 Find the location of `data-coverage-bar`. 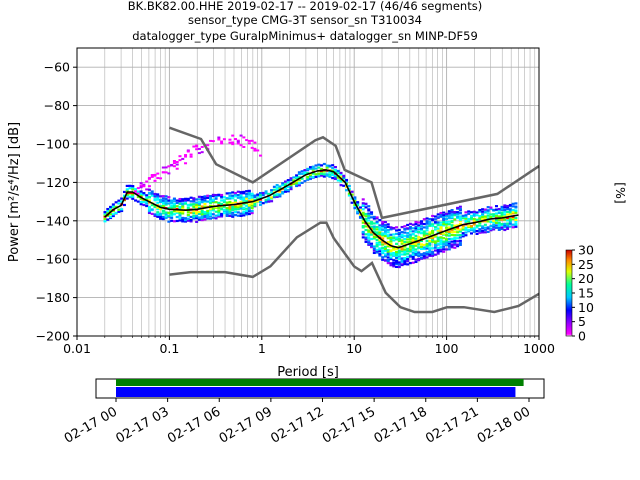

data-coverage-bar is located at coordinates (320, 382).